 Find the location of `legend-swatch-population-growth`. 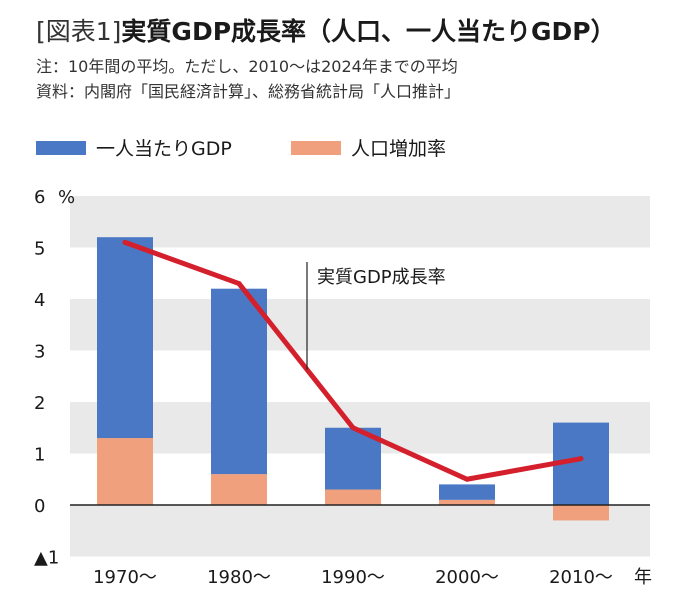

legend-swatch-population-growth is located at coordinates (316, 147).